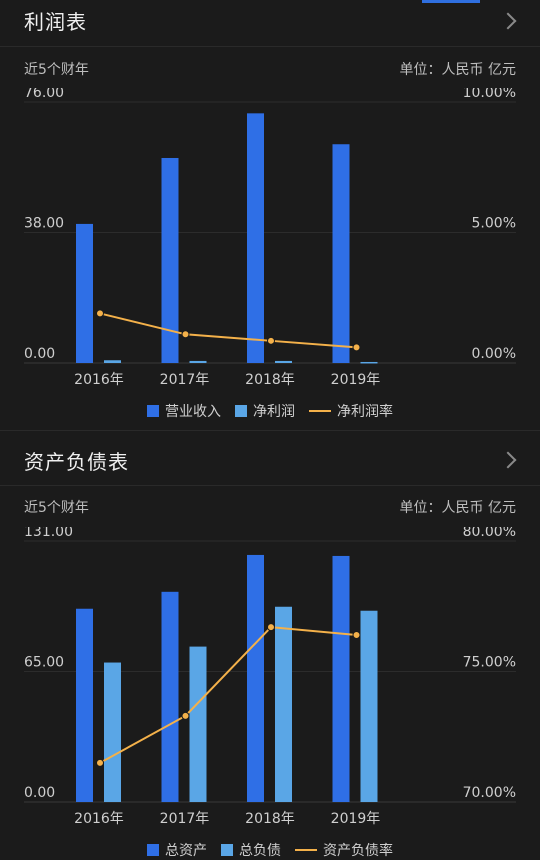 The width and height of the screenshot is (540, 860). What do you see at coordinates (457, 508) in the screenshot?
I see `balance-unit: 单位：人民币 亿元` at bounding box center [457, 508].